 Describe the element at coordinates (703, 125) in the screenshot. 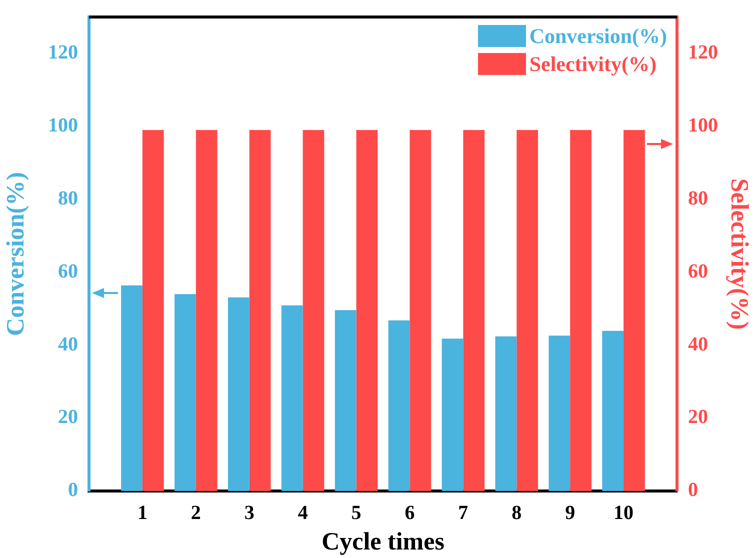

I see `y2-tick-label: 100` at that location.